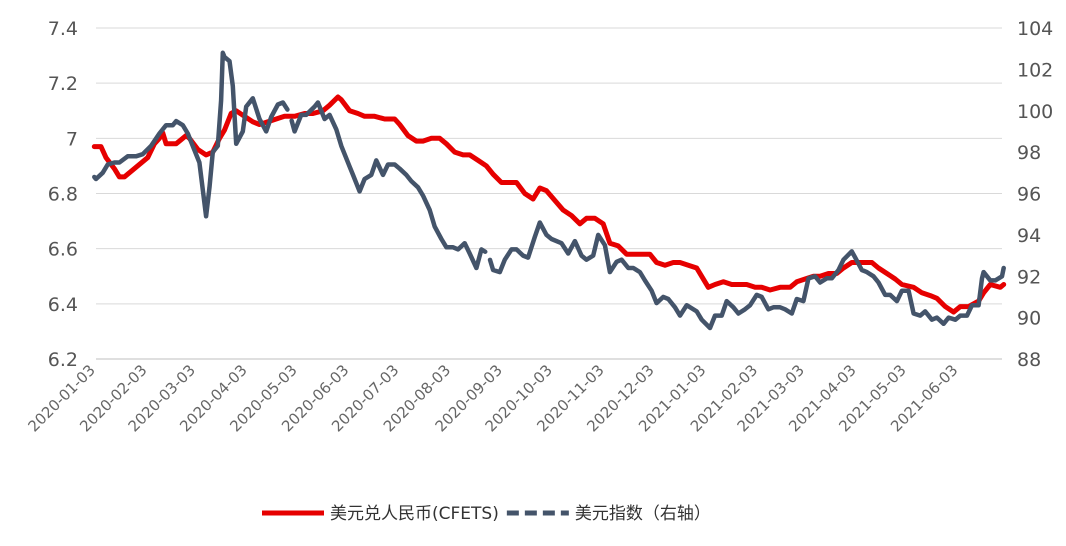  Describe the element at coordinates (63, 305) in the screenshot. I see `left-tick-label: 6.4` at that location.